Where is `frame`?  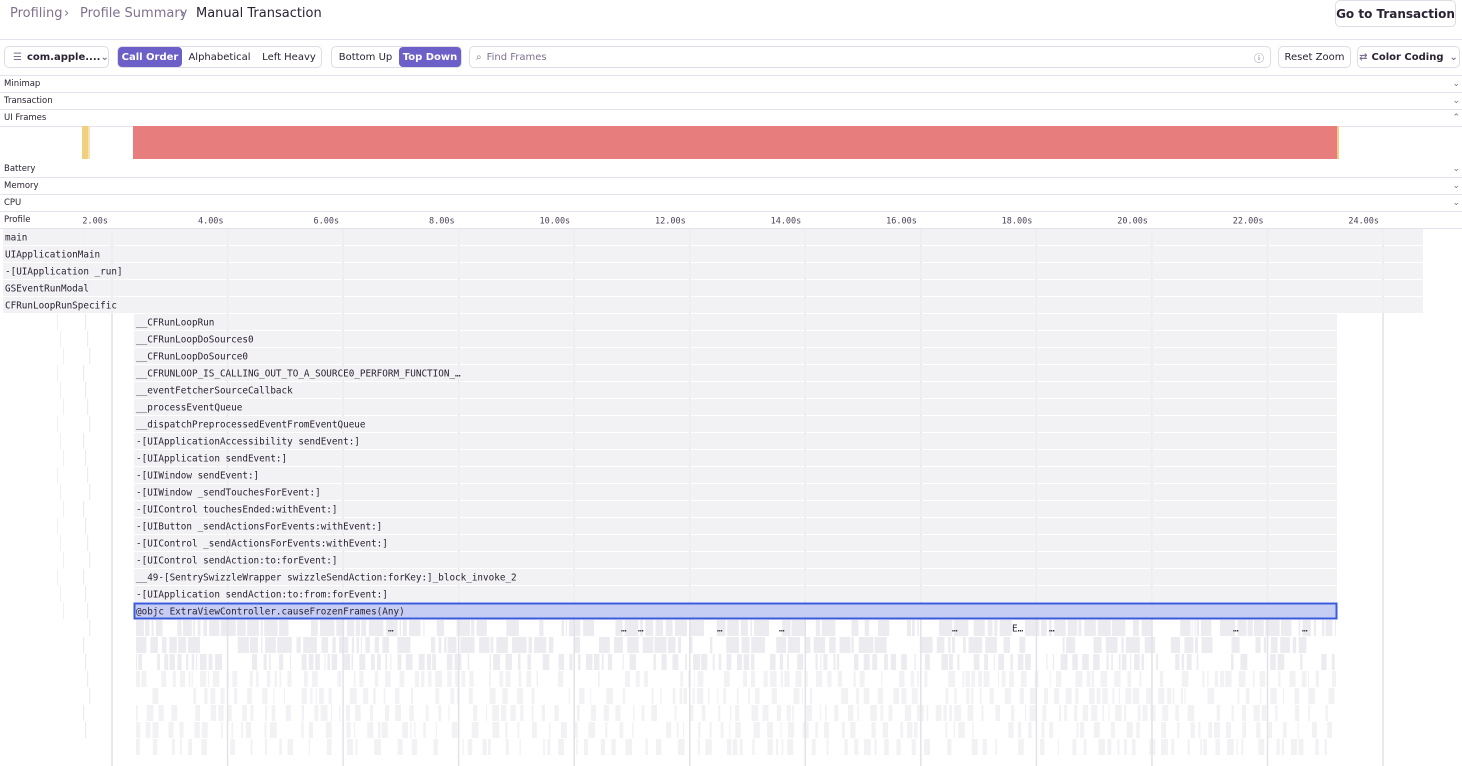
frame is located at coordinates (735, 526).